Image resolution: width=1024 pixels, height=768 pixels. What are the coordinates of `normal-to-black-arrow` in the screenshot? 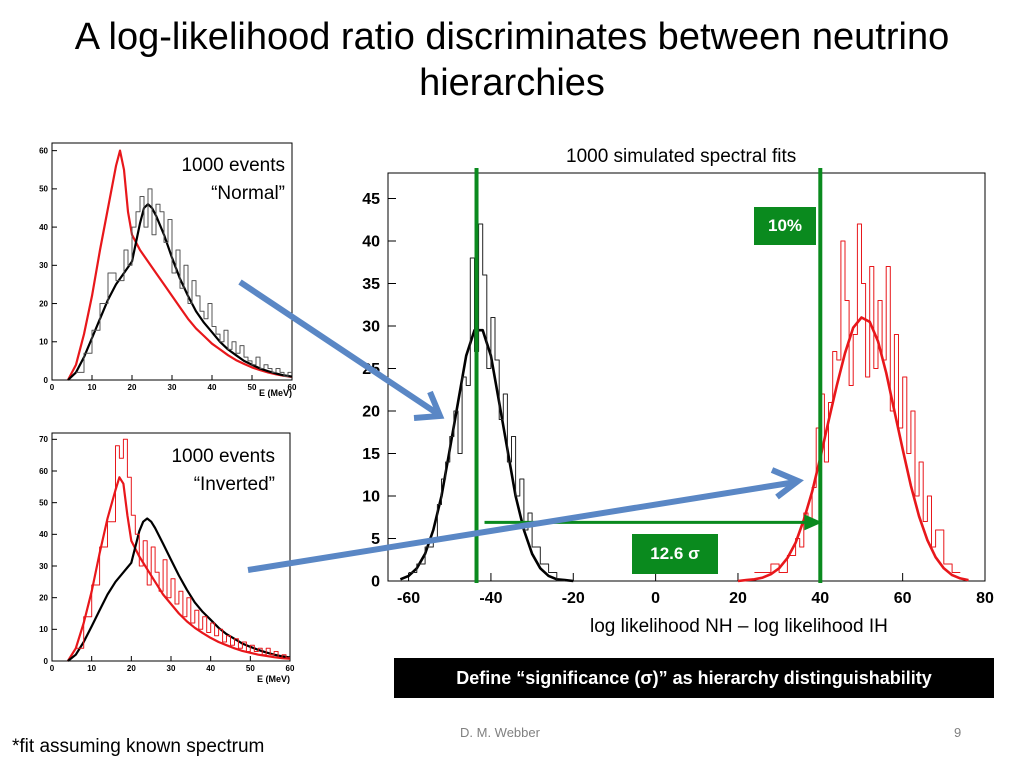 It's located at (339, 348).